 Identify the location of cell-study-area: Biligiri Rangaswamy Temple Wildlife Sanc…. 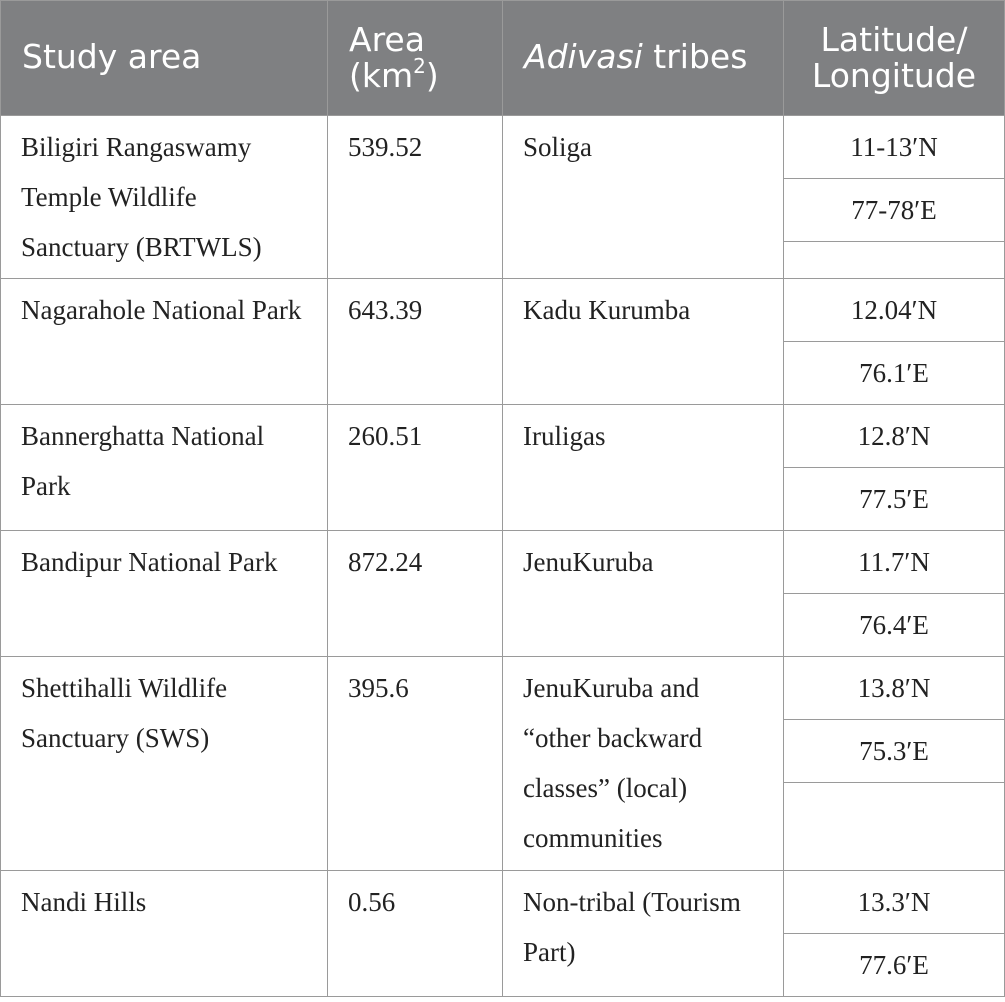
(164, 197).